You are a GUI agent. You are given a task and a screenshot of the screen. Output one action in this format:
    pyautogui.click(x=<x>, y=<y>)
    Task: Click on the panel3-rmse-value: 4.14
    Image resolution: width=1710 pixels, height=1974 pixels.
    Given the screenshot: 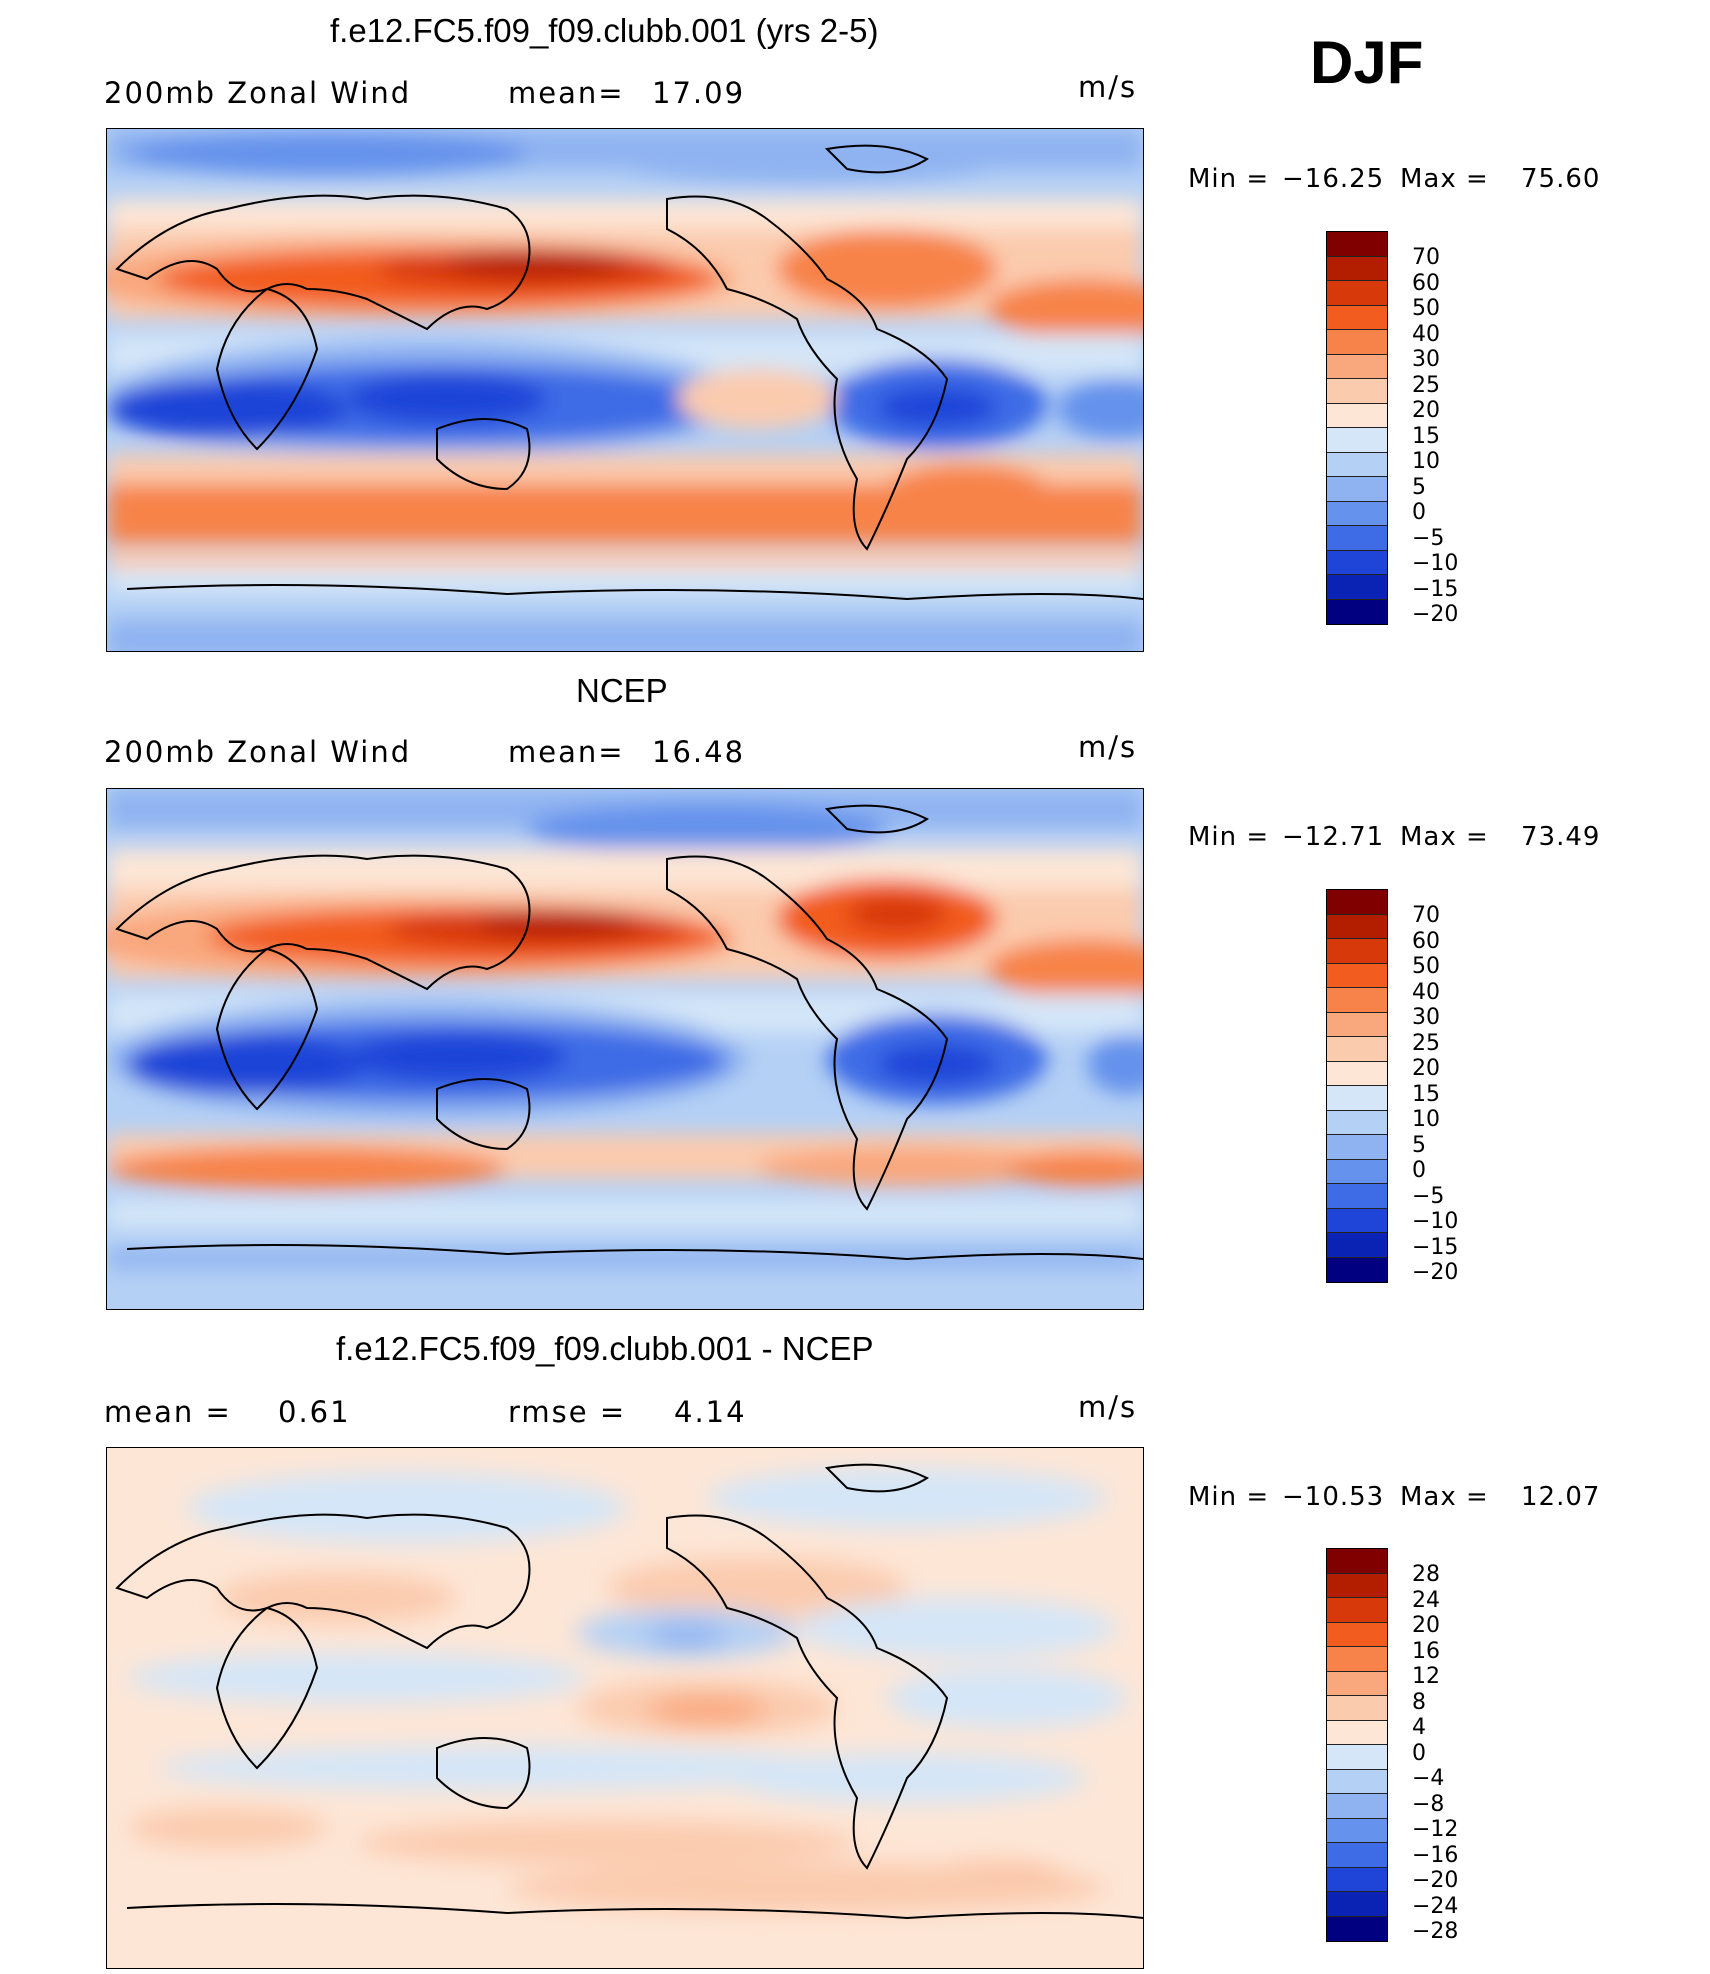 What is the action you would take?
    pyautogui.click(x=710, y=1412)
    